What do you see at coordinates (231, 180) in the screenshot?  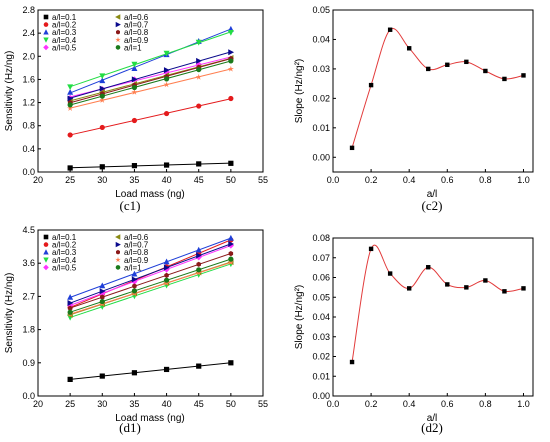 I see `x-tick-label: 50` at bounding box center [231, 180].